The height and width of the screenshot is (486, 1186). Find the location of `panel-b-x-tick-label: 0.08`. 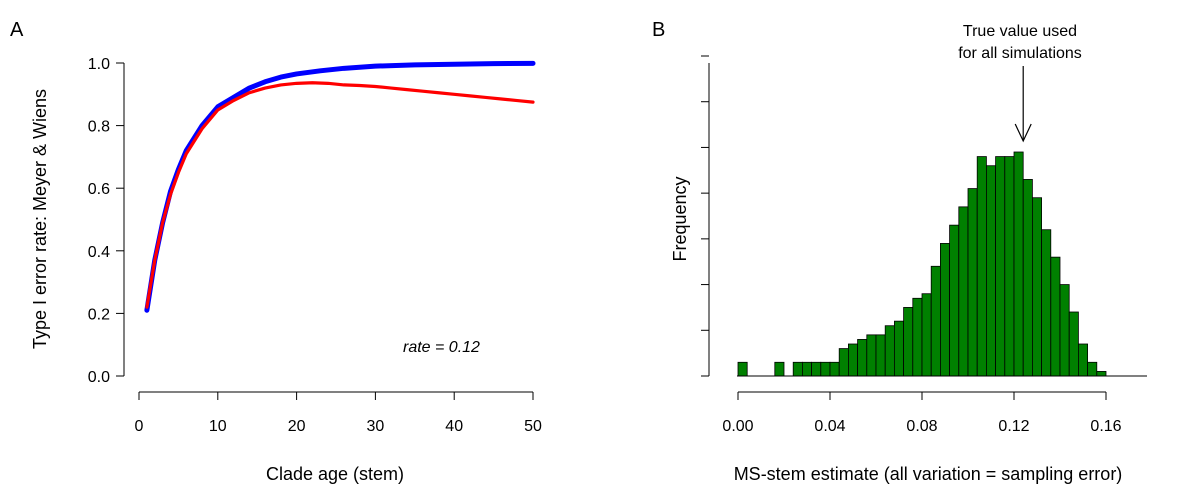

panel-b-x-tick-label: 0.08 is located at coordinates (921, 426).